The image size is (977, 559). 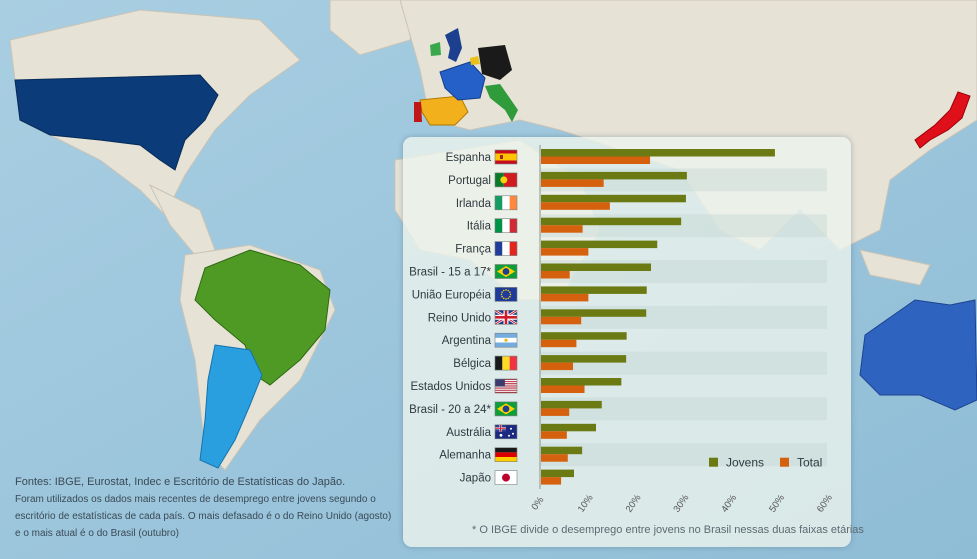 What do you see at coordinates (538, 503) in the screenshot?
I see `x-tick-label: 0%` at bounding box center [538, 503].